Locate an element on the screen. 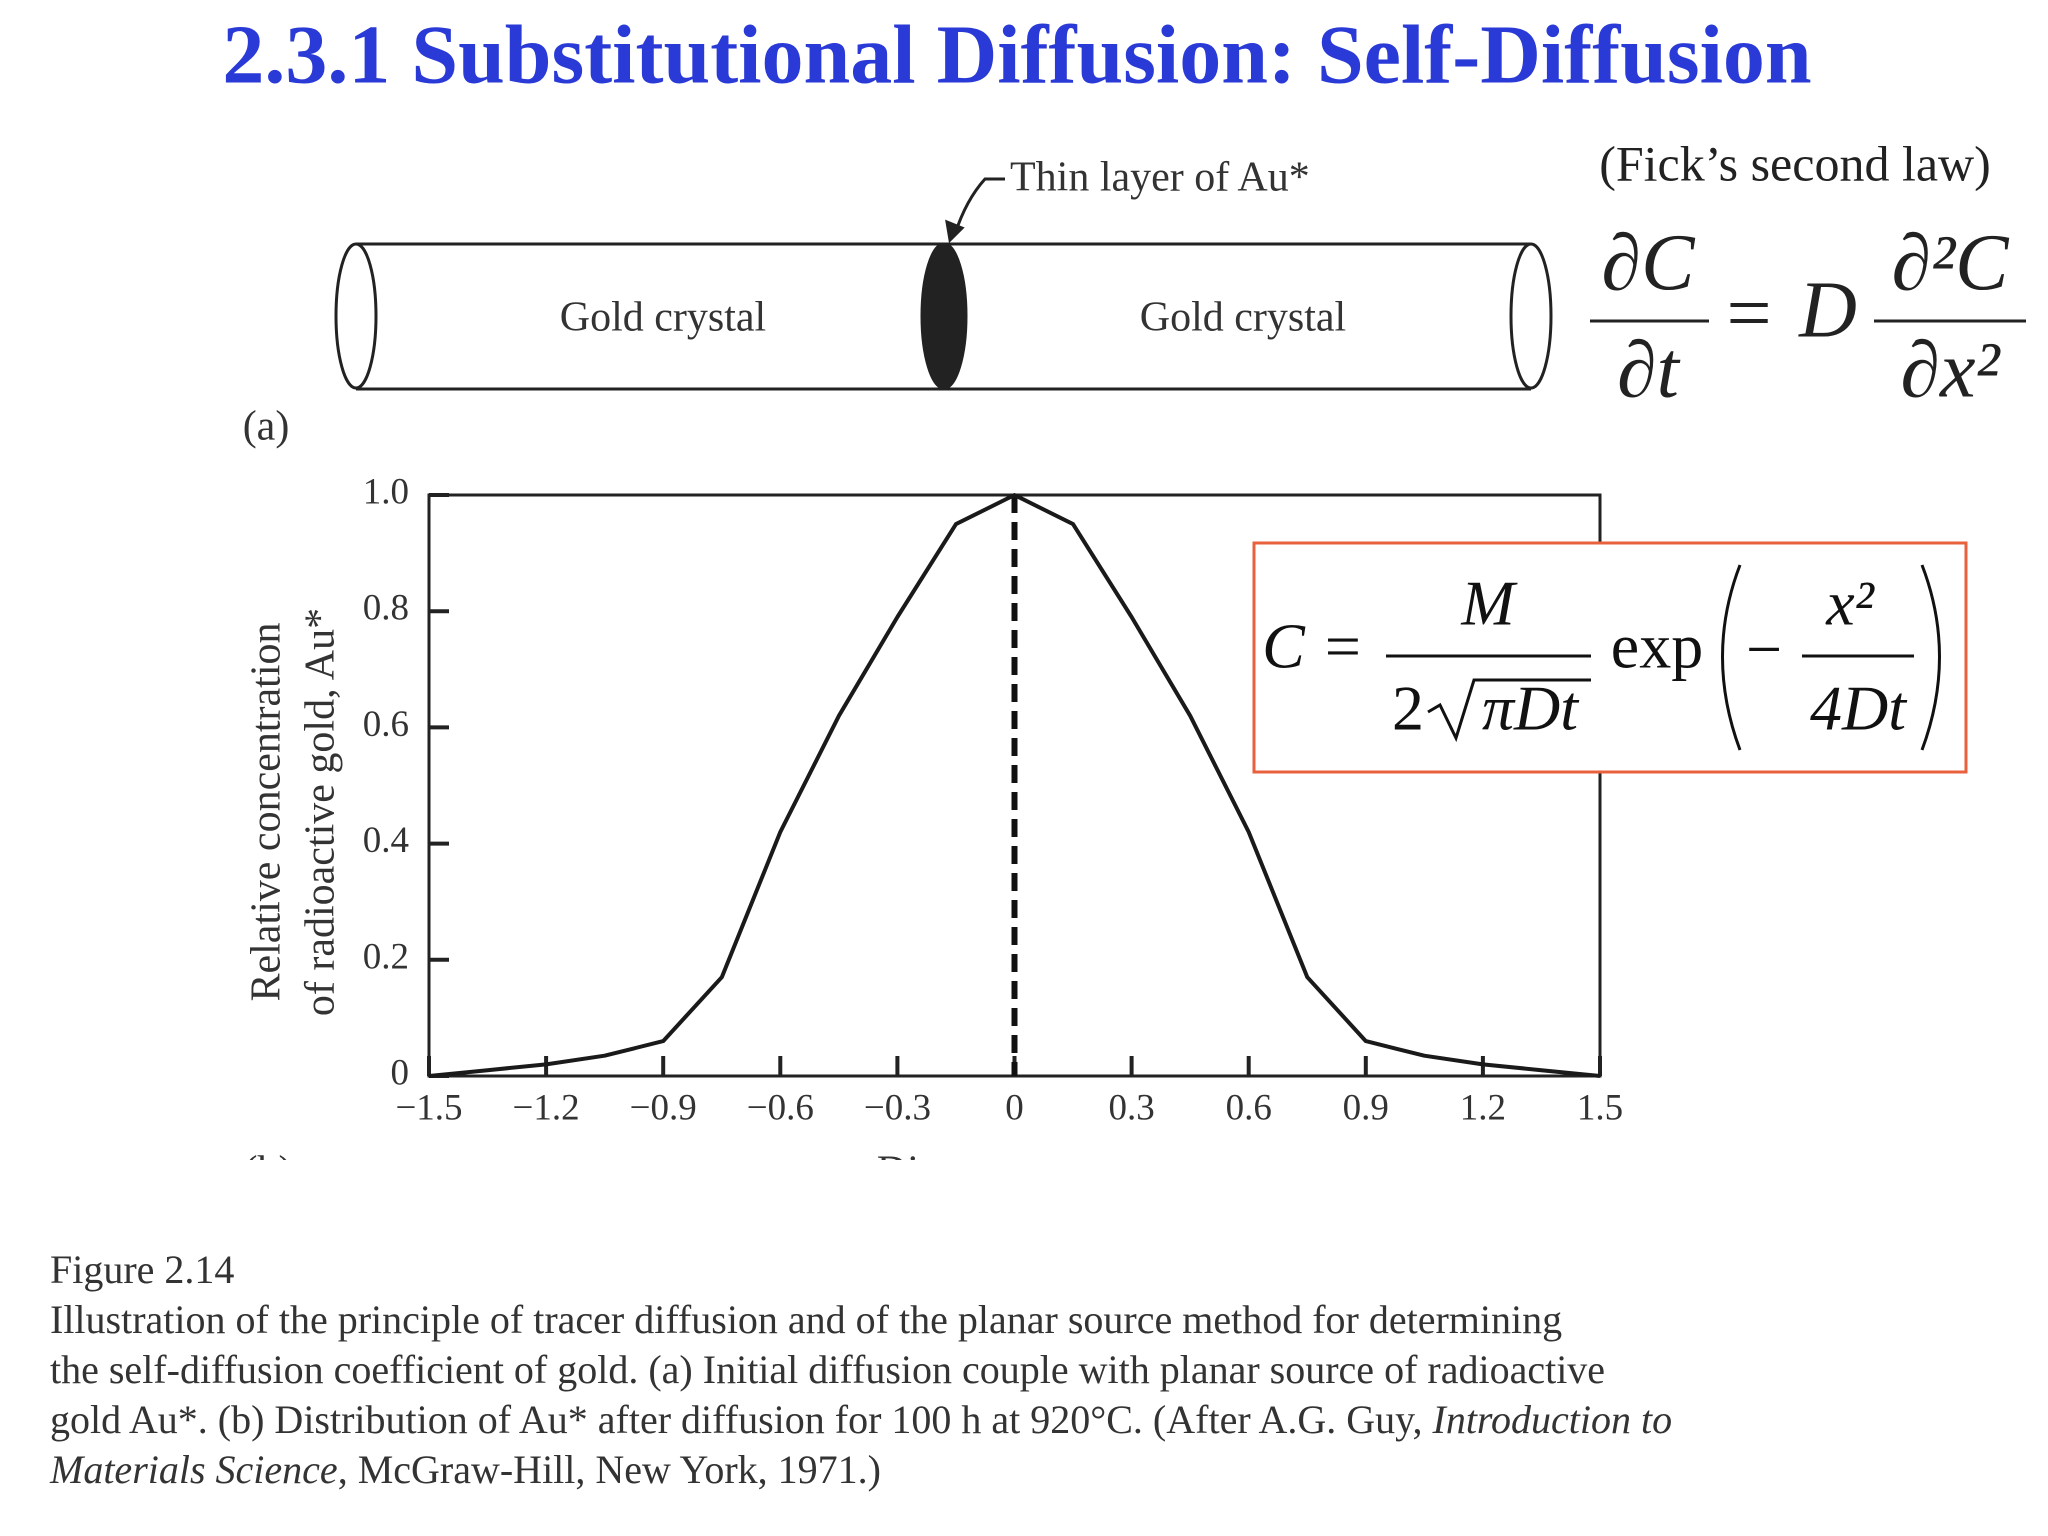 Image resolution: width=2048 pixels, height=1536 pixels. x-tick-label: 0 is located at coordinates (1014, 1107).